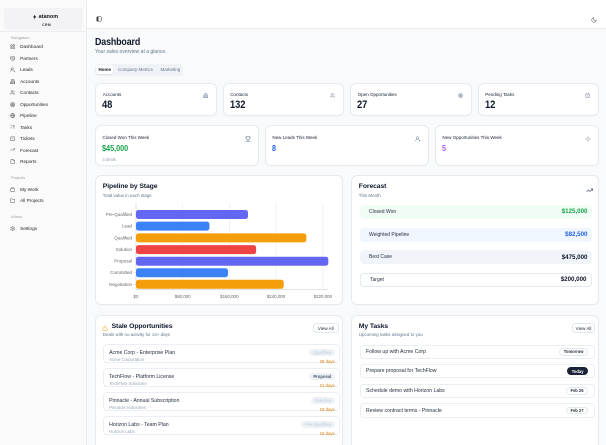  Describe the element at coordinates (121, 272) in the screenshot. I see `svg-text: Committed` at that location.